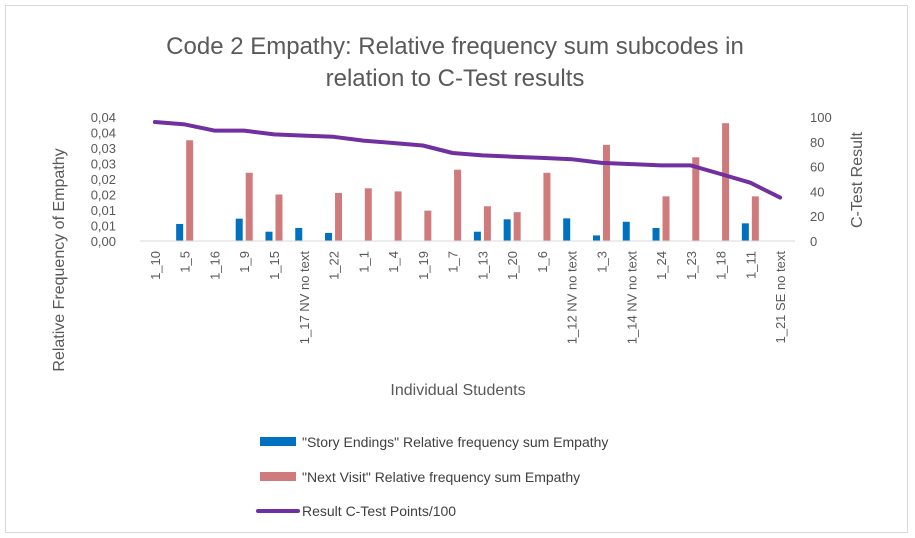 The height and width of the screenshot is (538, 915). Describe the element at coordinates (750, 265) in the screenshot. I see `x-tick-label: 1_11` at that location.